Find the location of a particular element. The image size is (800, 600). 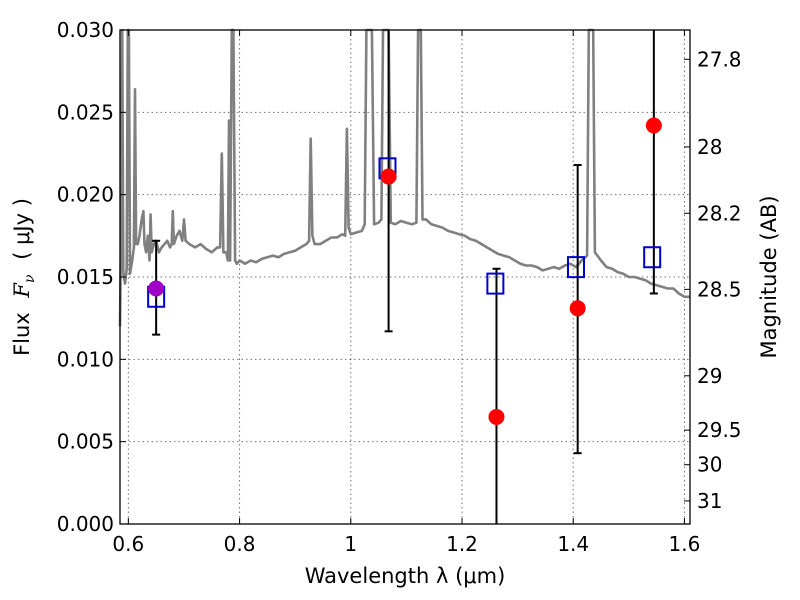

y-axis-label: Flux Fν ( μJy ) is located at coordinates (24, 277).